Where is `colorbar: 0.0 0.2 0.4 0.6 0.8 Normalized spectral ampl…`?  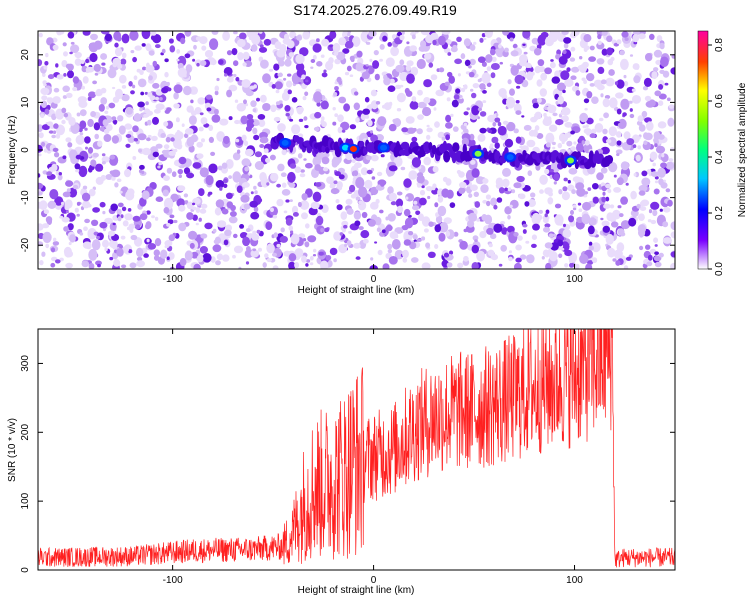 colorbar: 0.0 0.2 0.4 0.6 0.8 Normalized spectral ampl… is located at coordinates (722, 153).